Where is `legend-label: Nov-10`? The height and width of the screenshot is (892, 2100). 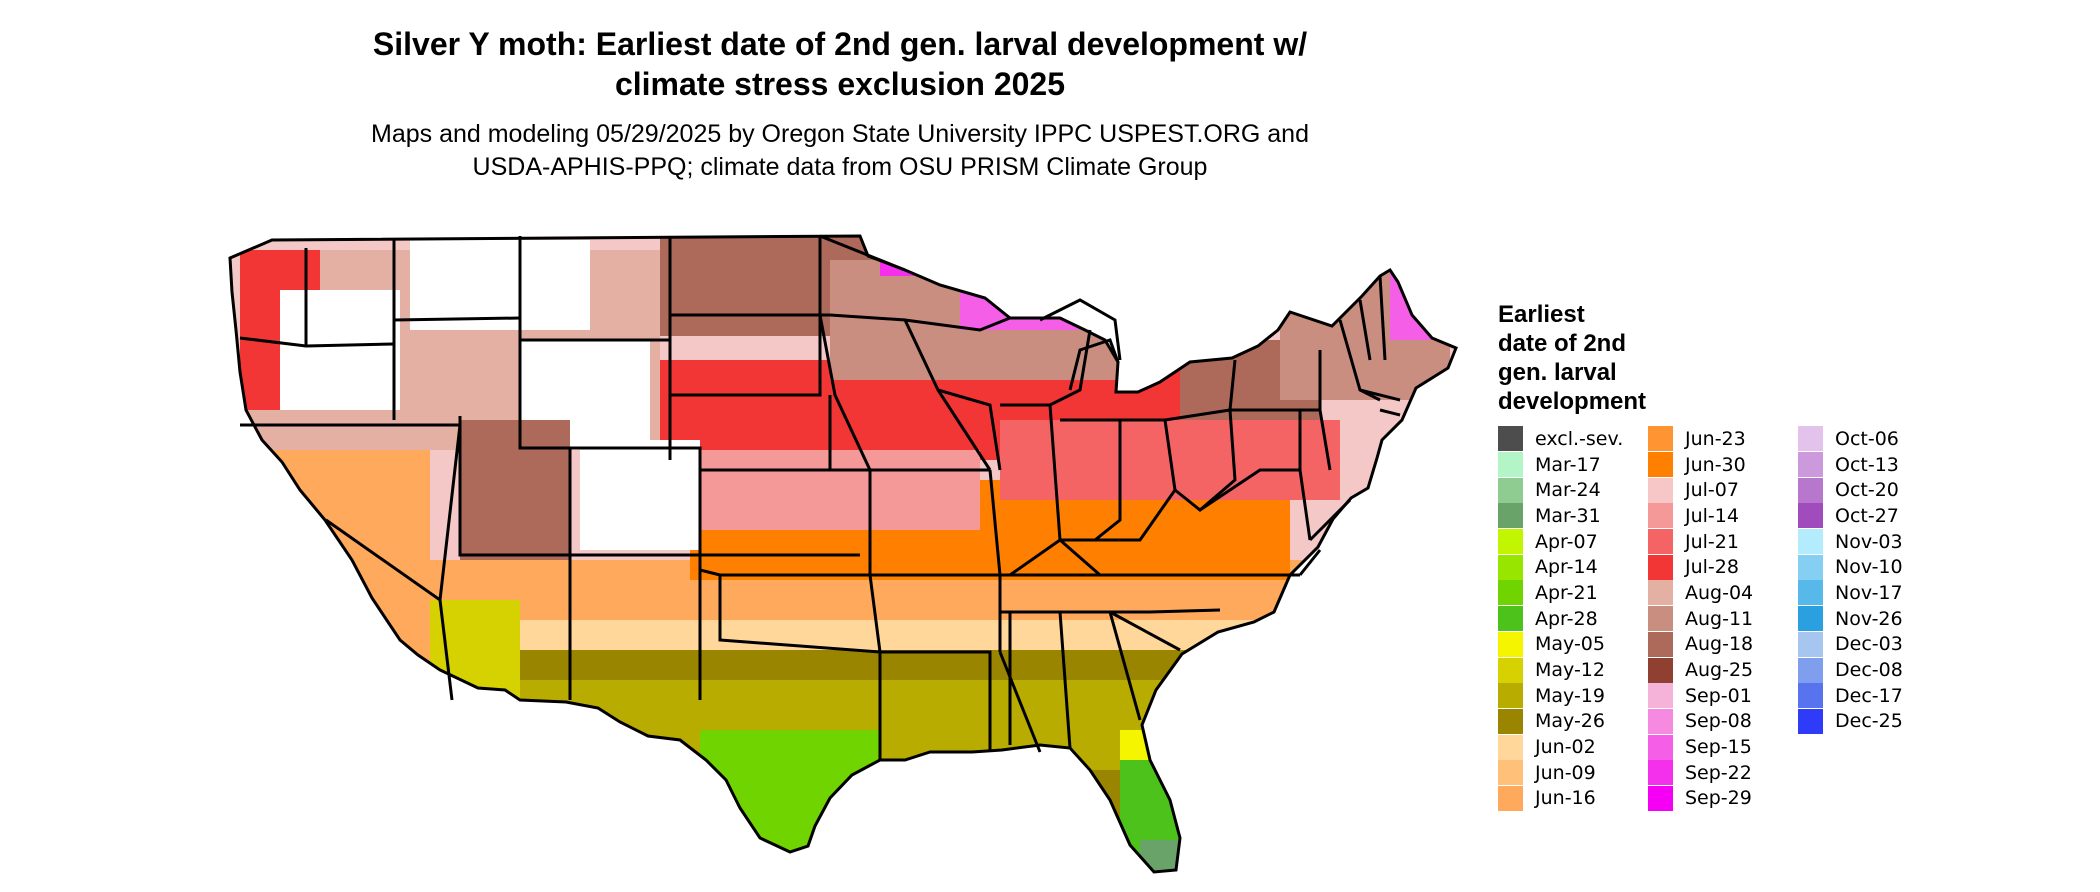 legend-label: Nov-10 is located at coordinates (1869, 567).